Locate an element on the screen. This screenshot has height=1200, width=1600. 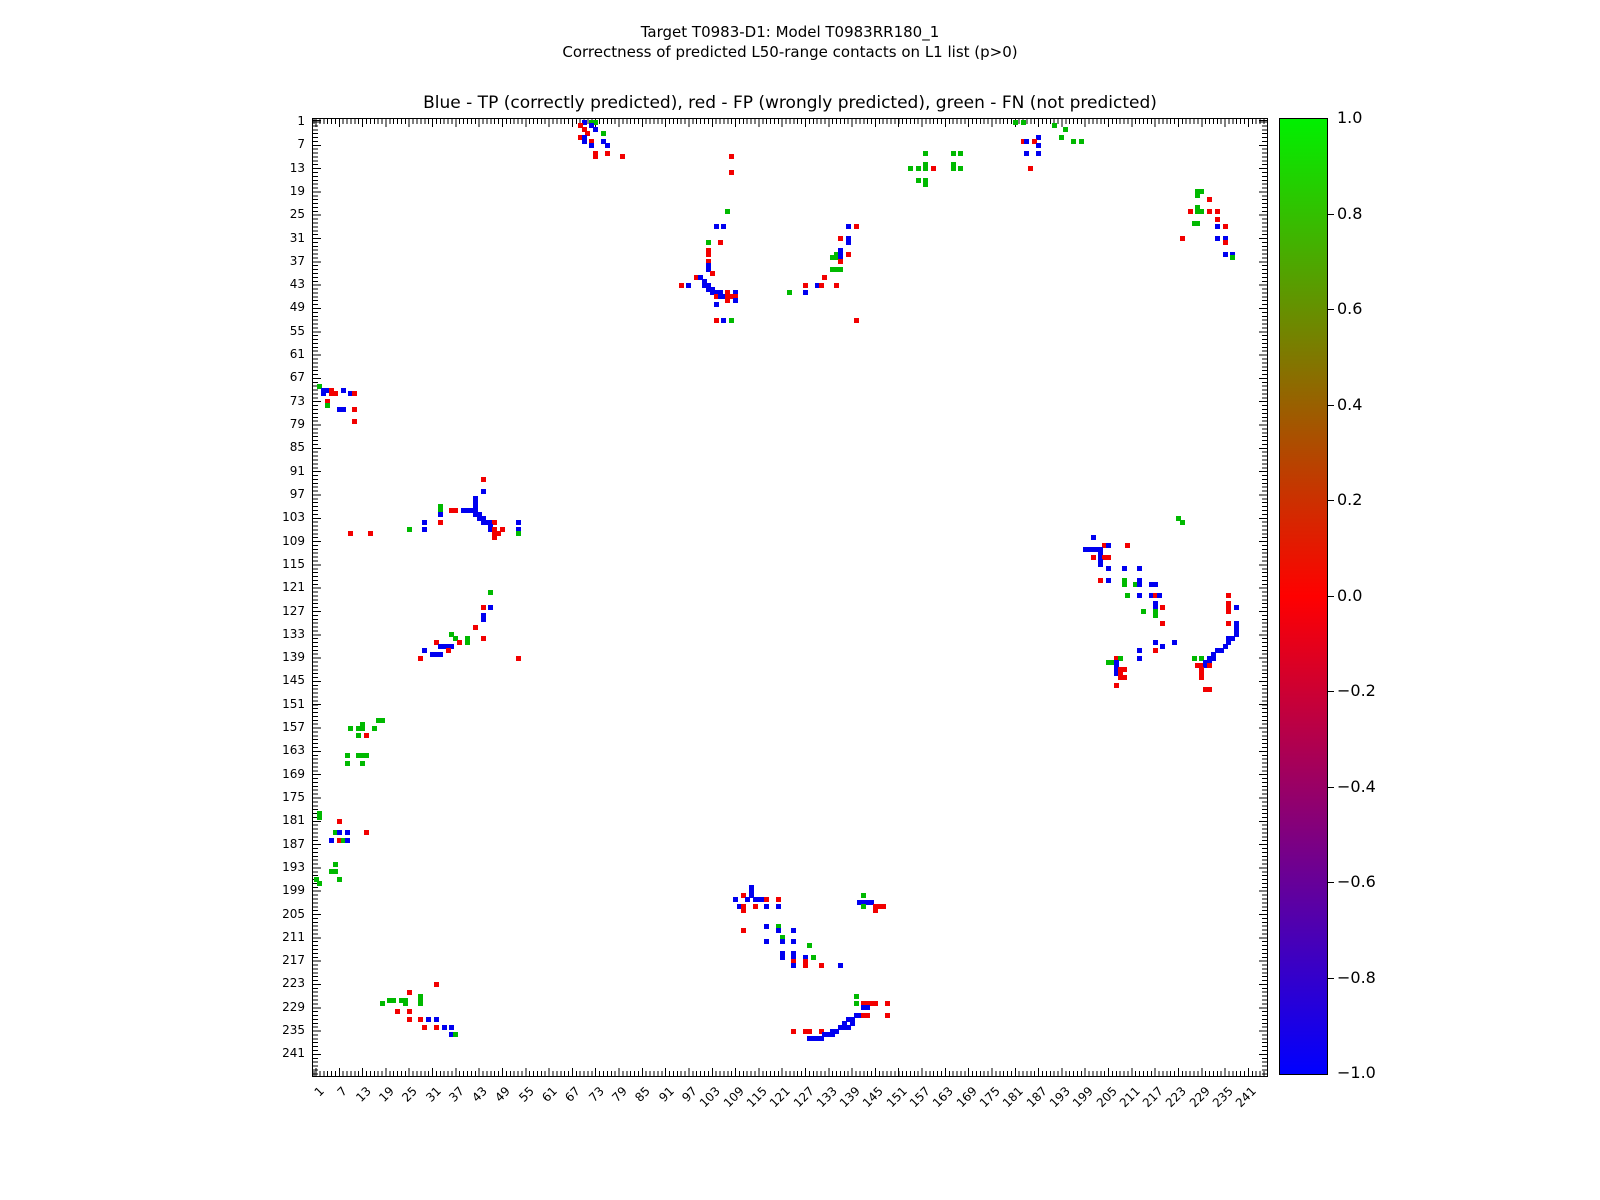
y-tick-label: 49 is located at coordinates (297, 307).